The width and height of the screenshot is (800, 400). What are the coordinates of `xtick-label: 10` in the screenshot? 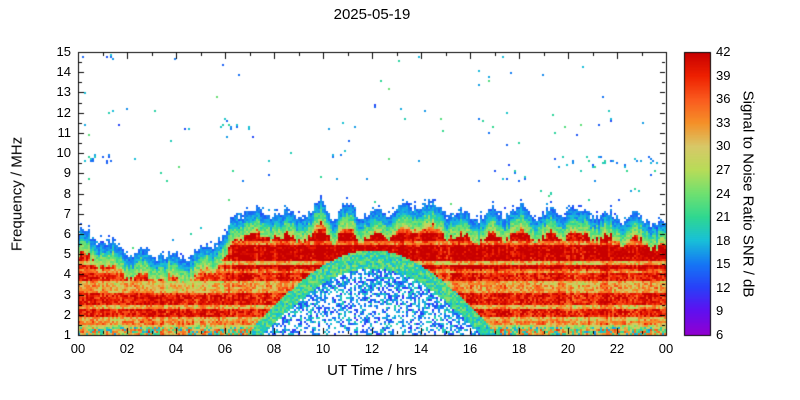 It's located at (323, 348).